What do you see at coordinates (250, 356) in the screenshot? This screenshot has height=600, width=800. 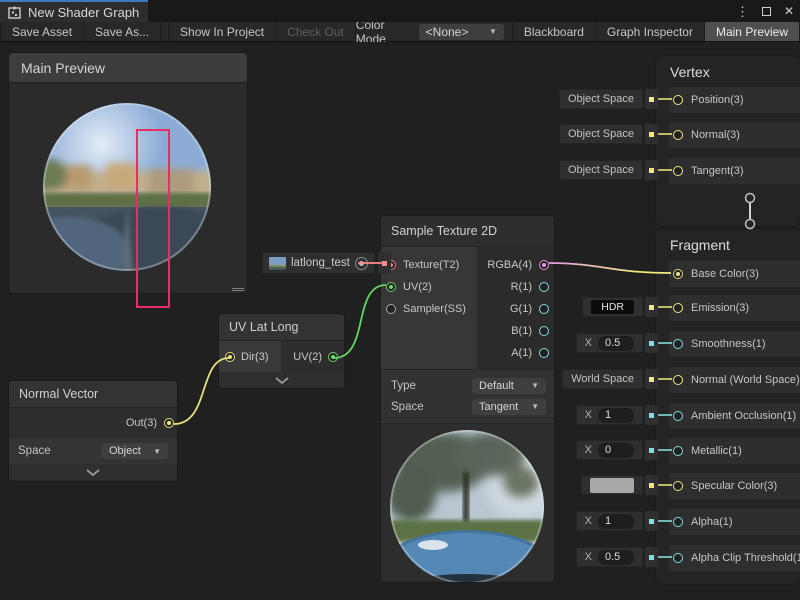 I see `dir-input-cell: Dir(3)` at bounding box center [250, 356].